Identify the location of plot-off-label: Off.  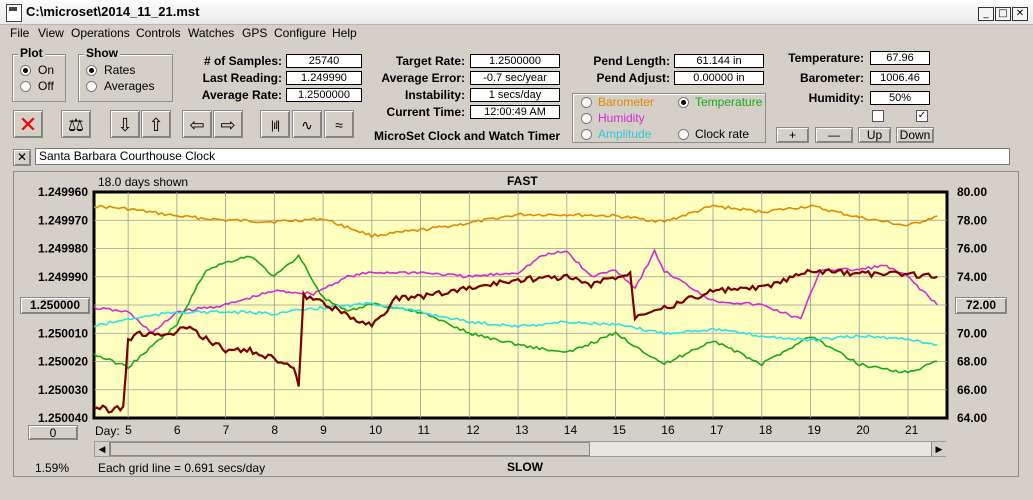
(46, 86).